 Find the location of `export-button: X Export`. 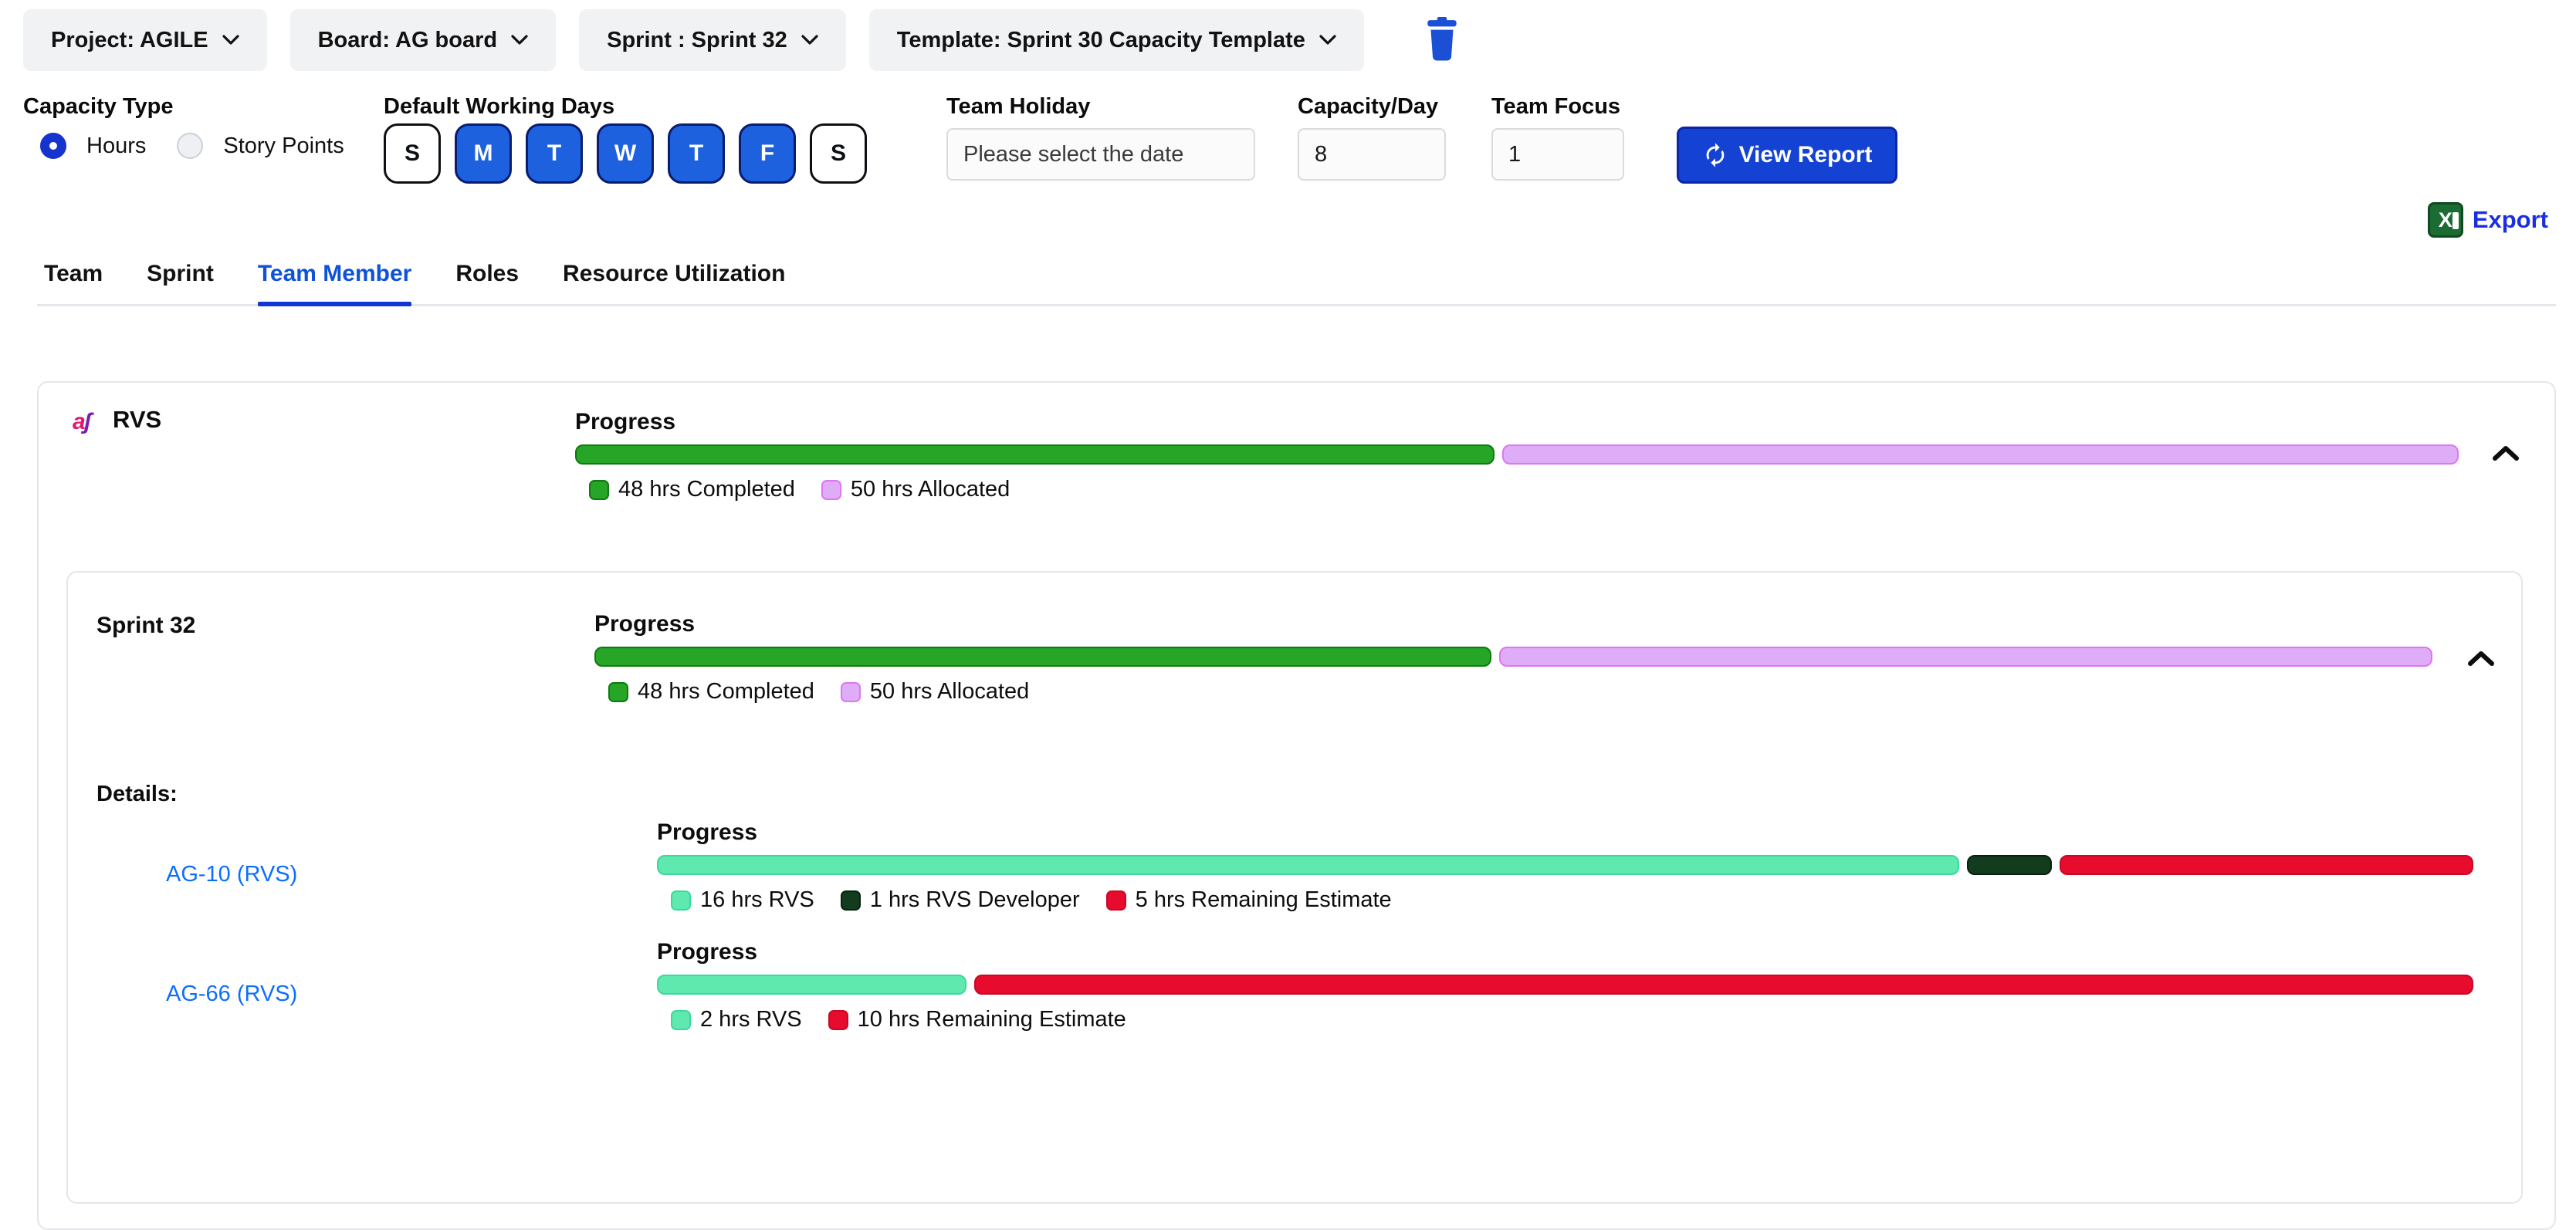

export-button: X Export is located at coordinates (2487, 220).